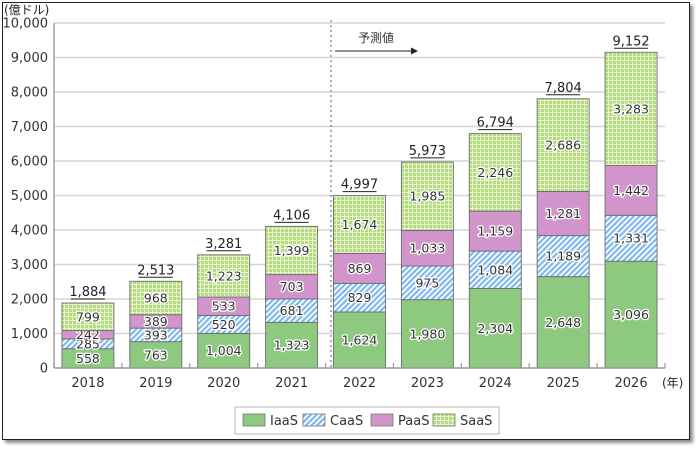  I want to click on data-label-paas: 533, so click(224, 306).